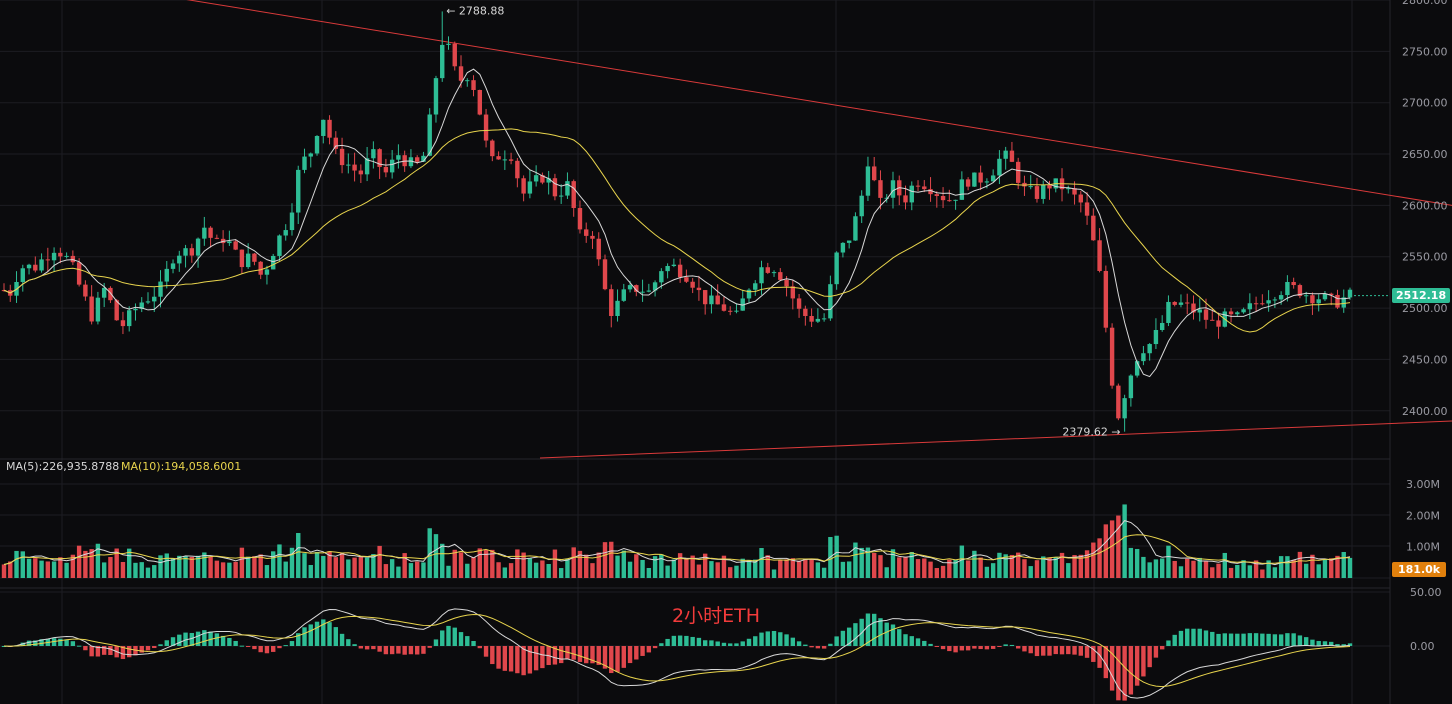  I want to click on volume-ma5-label: MA(5):226,935.8788, so click(63, 466).